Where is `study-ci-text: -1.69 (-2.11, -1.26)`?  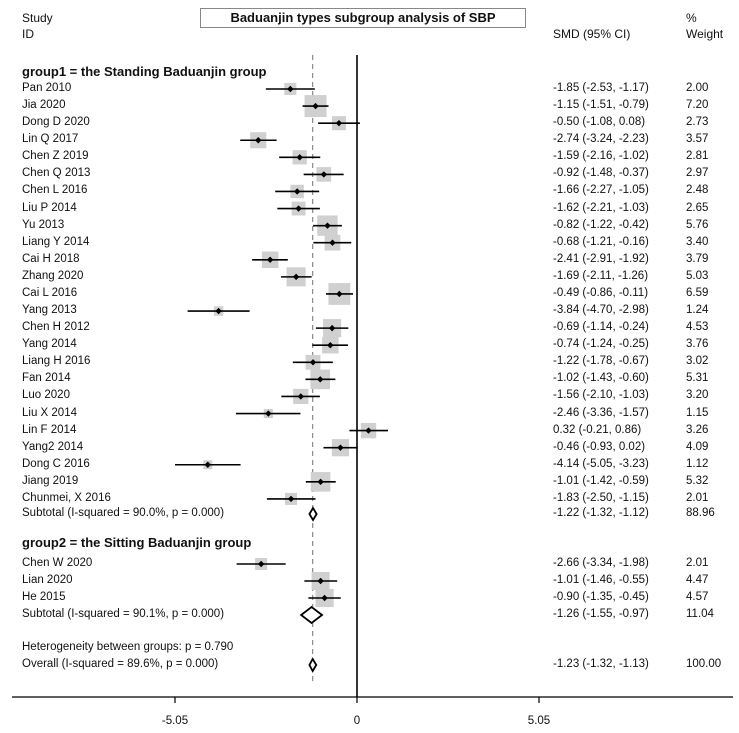 study-ci-text: -1.69 (-2.11, -1.26) is located at coordinates (601, 275).